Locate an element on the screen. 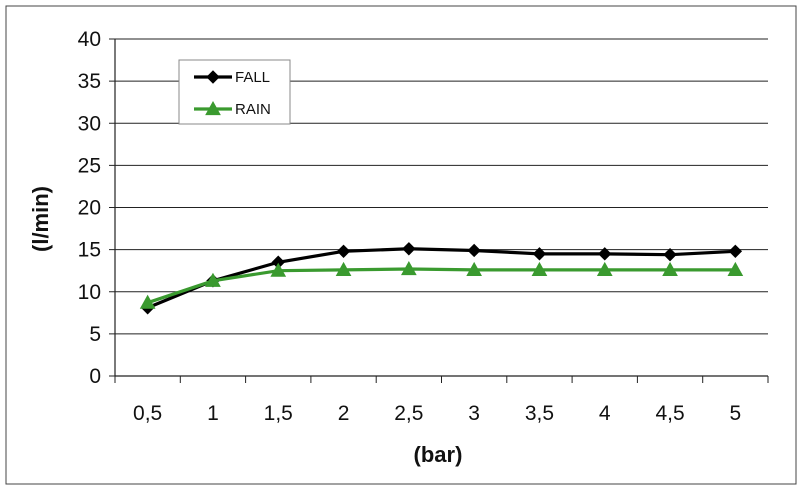  legend-box is located at coordinates (234, 92).